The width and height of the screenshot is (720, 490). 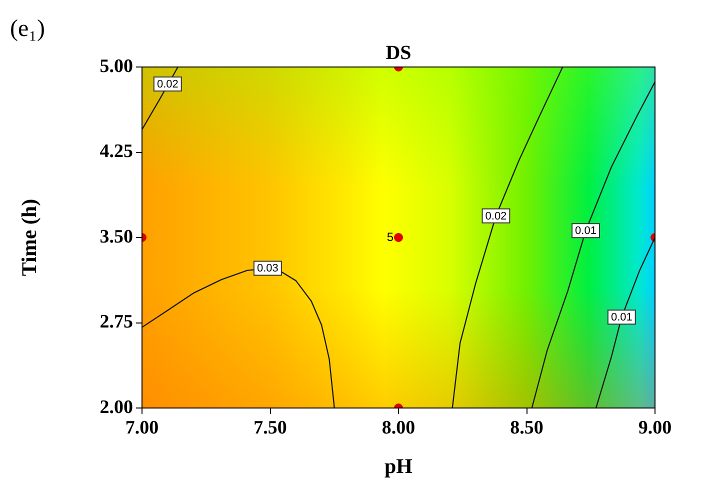 What do you see at coordinates (116, 151) in the screenshot?
I see `y-tick-label: 4.25` at bounding box center [116, 151].